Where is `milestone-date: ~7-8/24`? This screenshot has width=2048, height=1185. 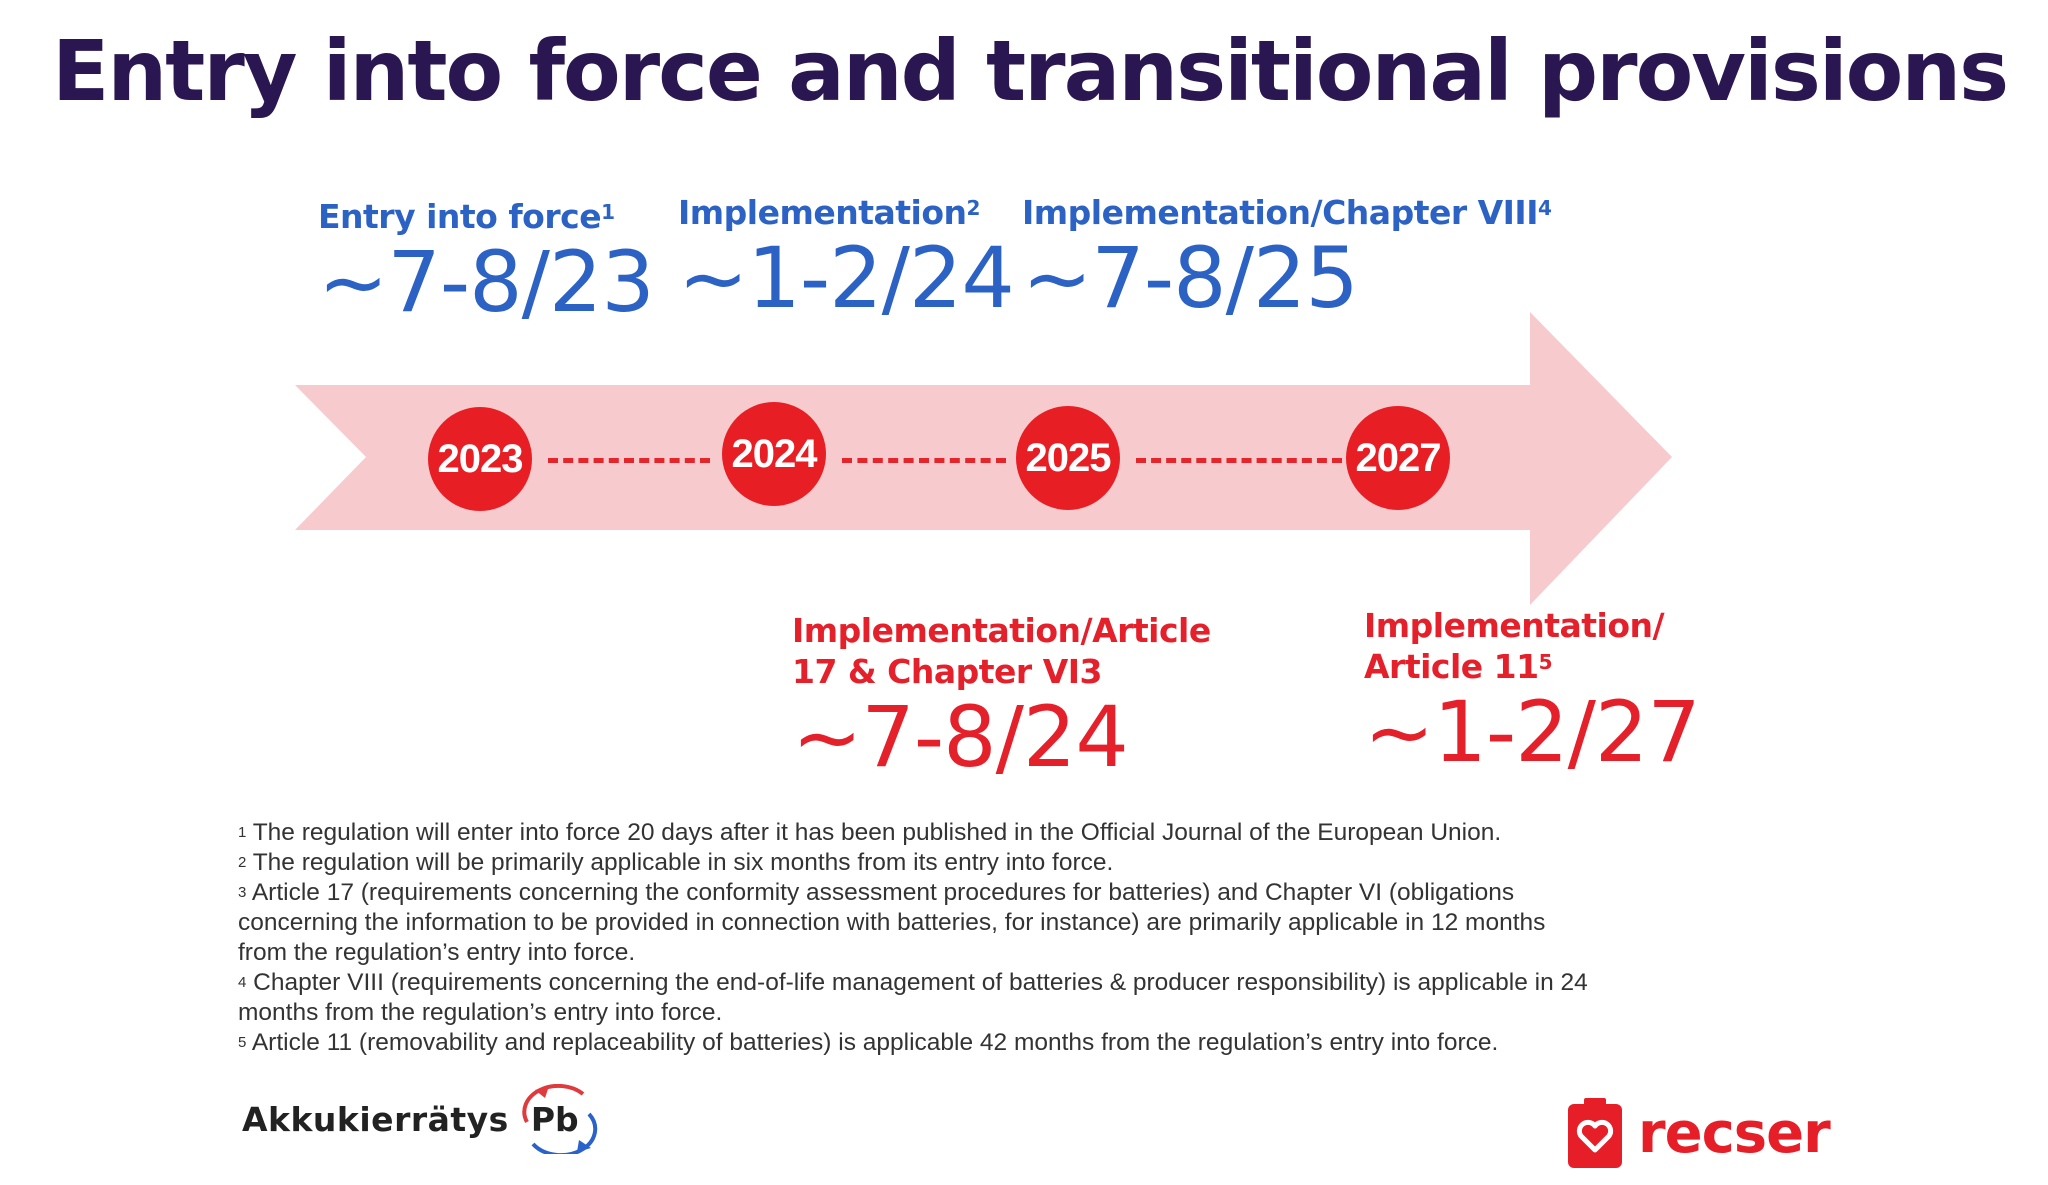
milestone-date: ~7-8/24 is located at coordinates (960, 737).